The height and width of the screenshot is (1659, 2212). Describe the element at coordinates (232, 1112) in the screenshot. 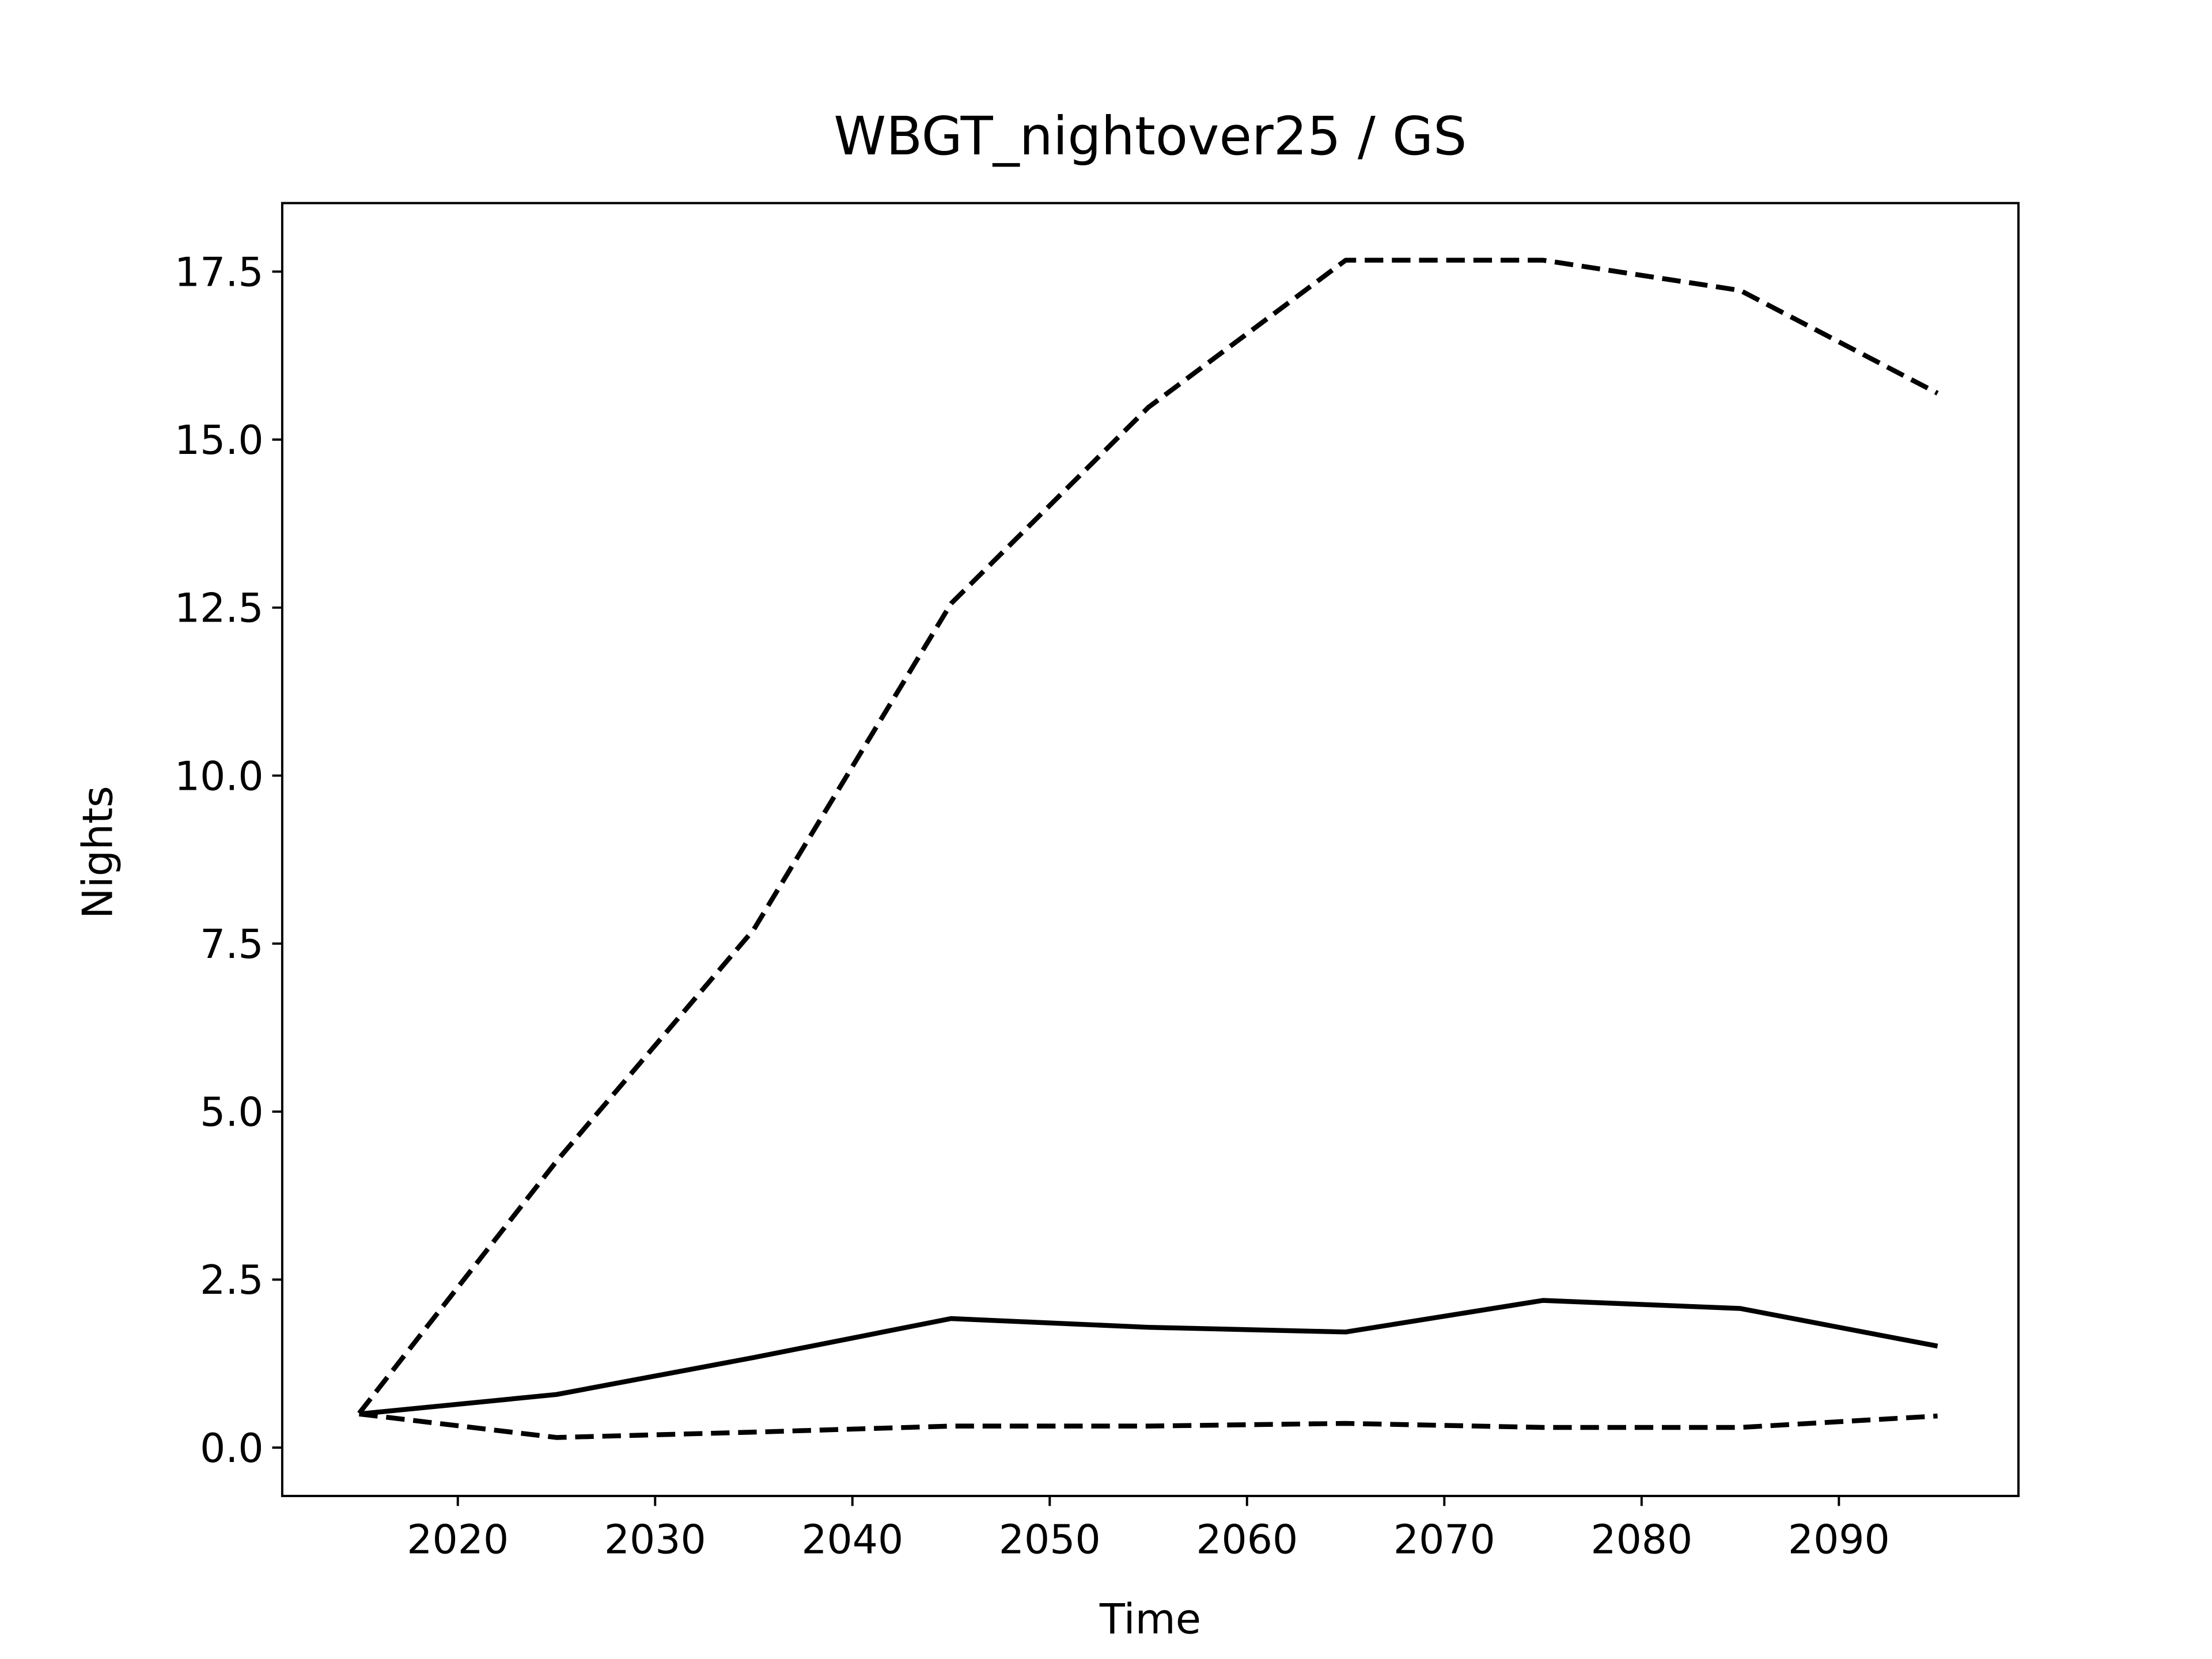

I see `y-tick-label: 5.0` at that location.